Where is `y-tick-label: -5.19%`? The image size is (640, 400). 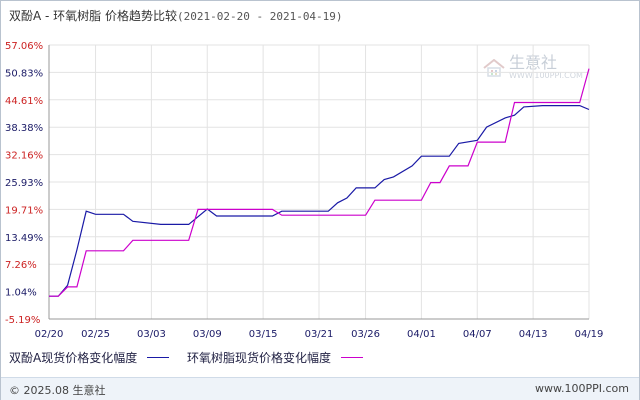 y-tick-label: -5.19% is located at coordinates (22, 320).